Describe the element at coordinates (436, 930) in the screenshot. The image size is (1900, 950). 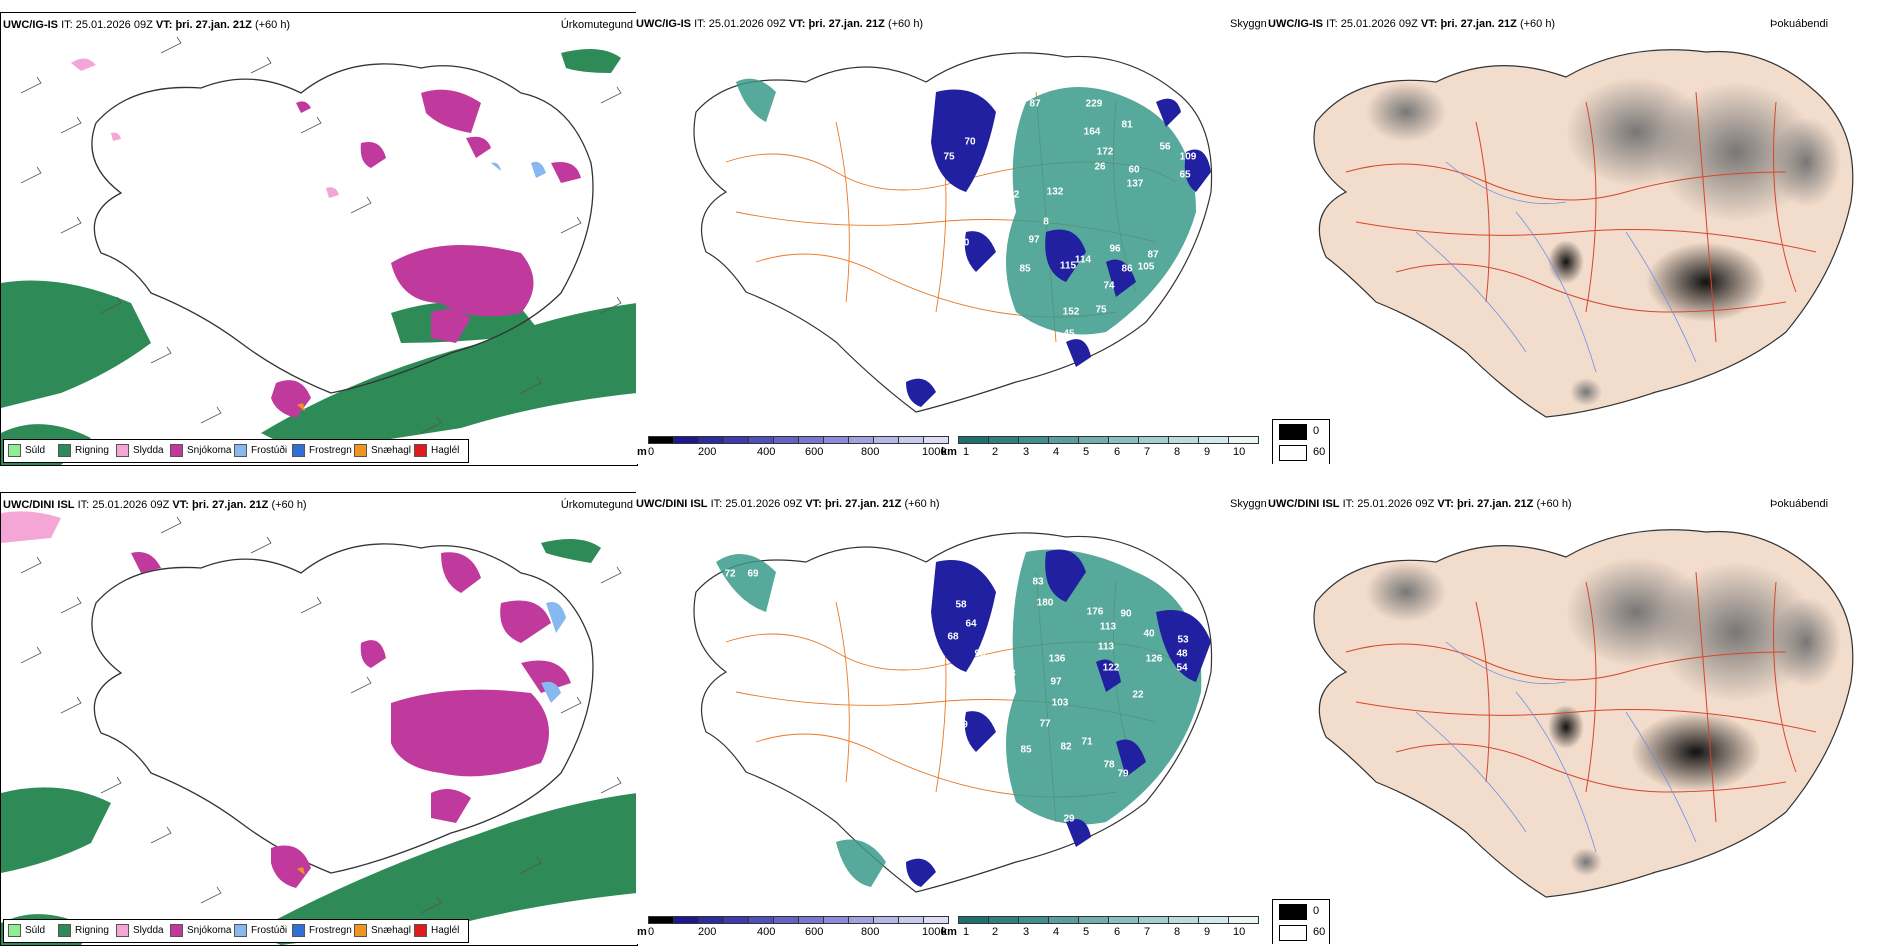
I see `legend-item: Haglél` at that location.